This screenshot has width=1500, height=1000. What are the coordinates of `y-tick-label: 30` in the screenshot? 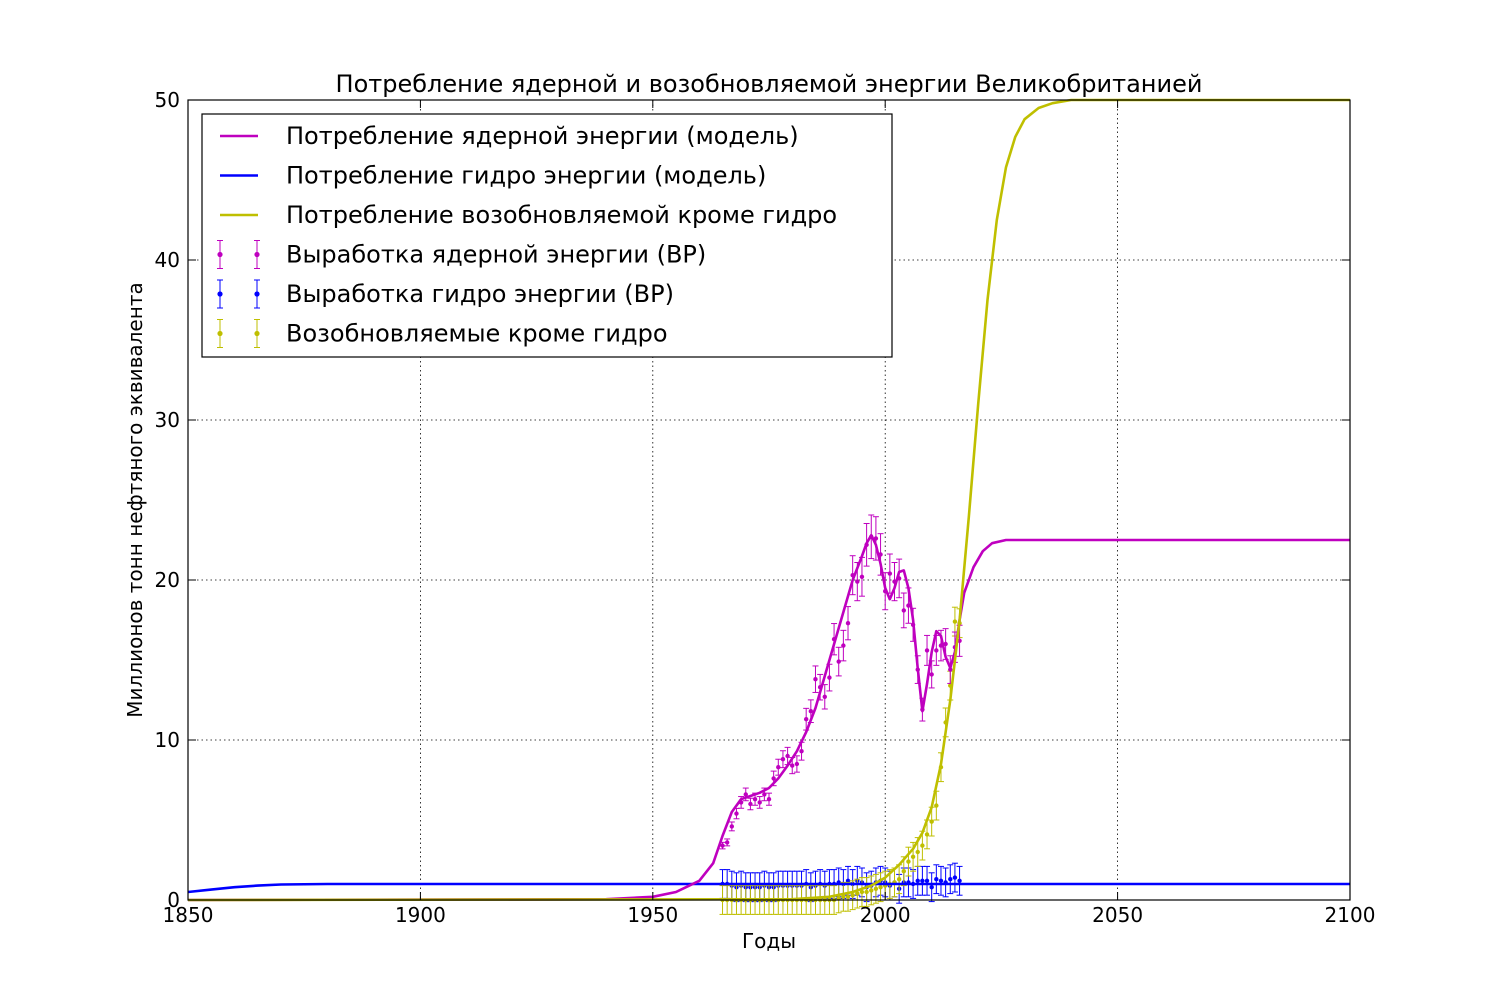 It's located at (167, 420).